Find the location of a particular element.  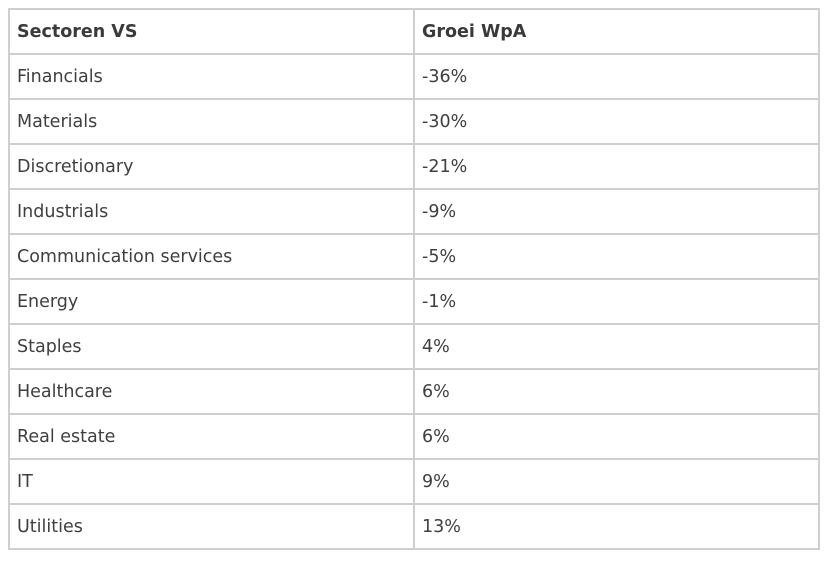

table-row: Communication services -5% is located at coordinates (414, 256).